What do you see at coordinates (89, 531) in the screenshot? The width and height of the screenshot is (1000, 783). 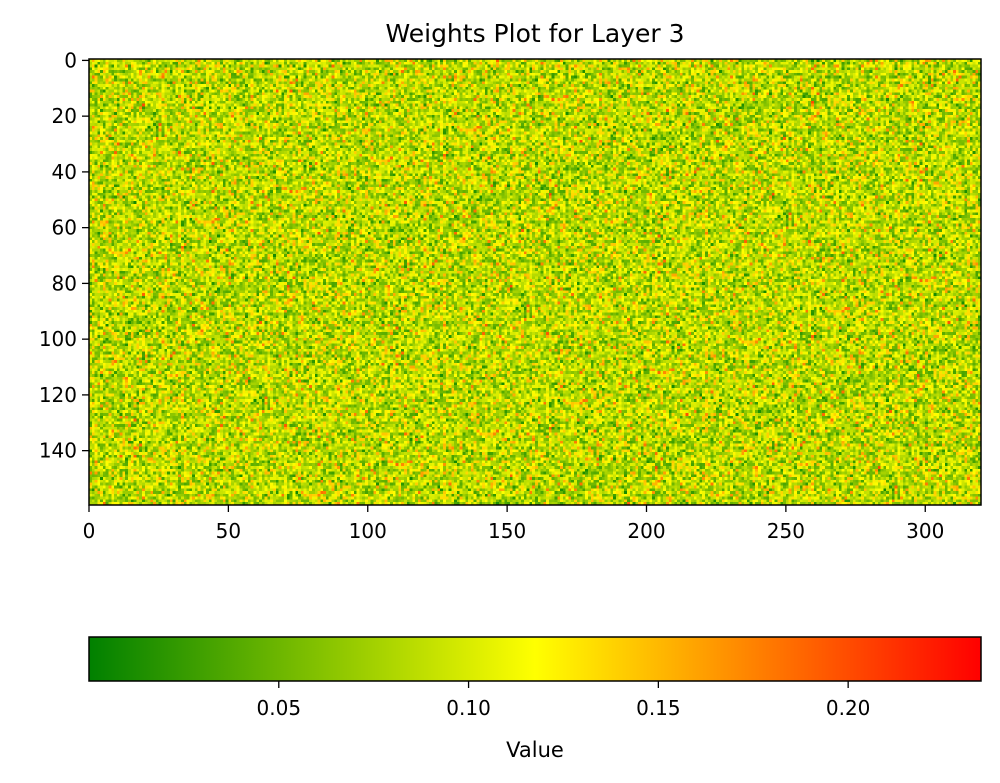 I see `x-tick-label: 0` at bounding box center [89, 531].